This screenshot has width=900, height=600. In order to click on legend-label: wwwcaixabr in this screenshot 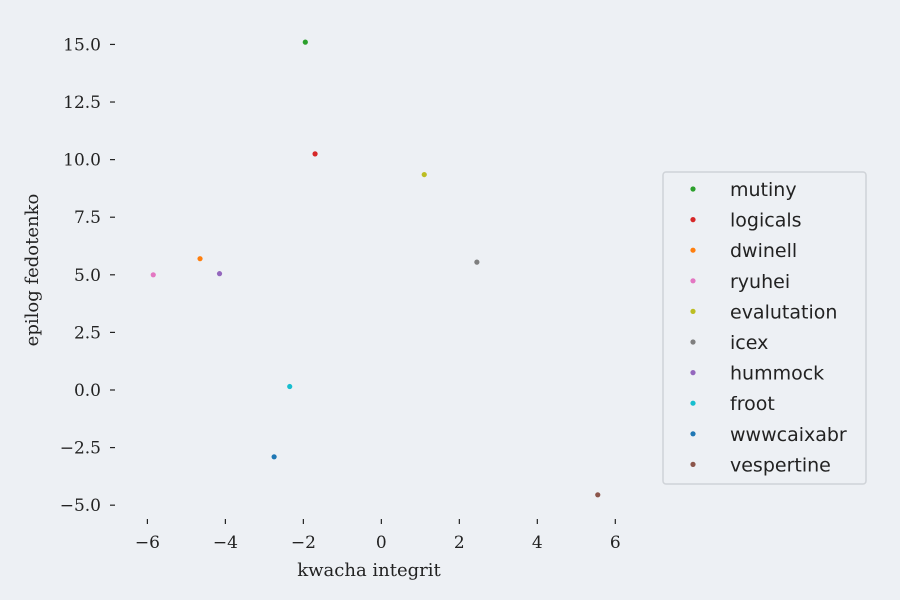, I will do `click(788, 435)`.